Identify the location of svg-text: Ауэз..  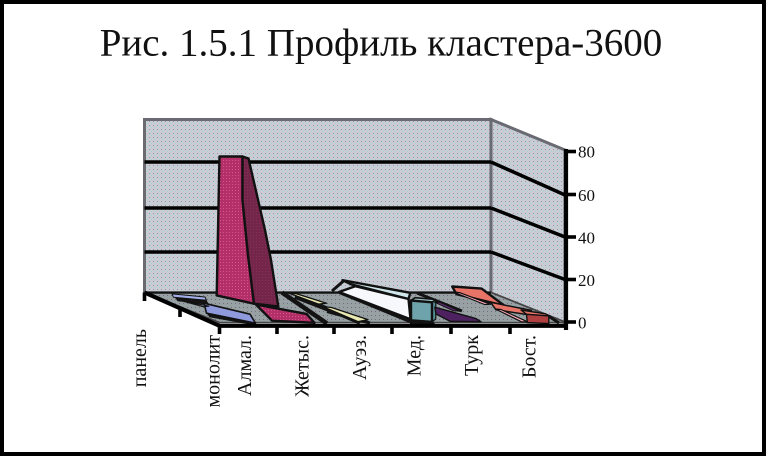
(360, 357).